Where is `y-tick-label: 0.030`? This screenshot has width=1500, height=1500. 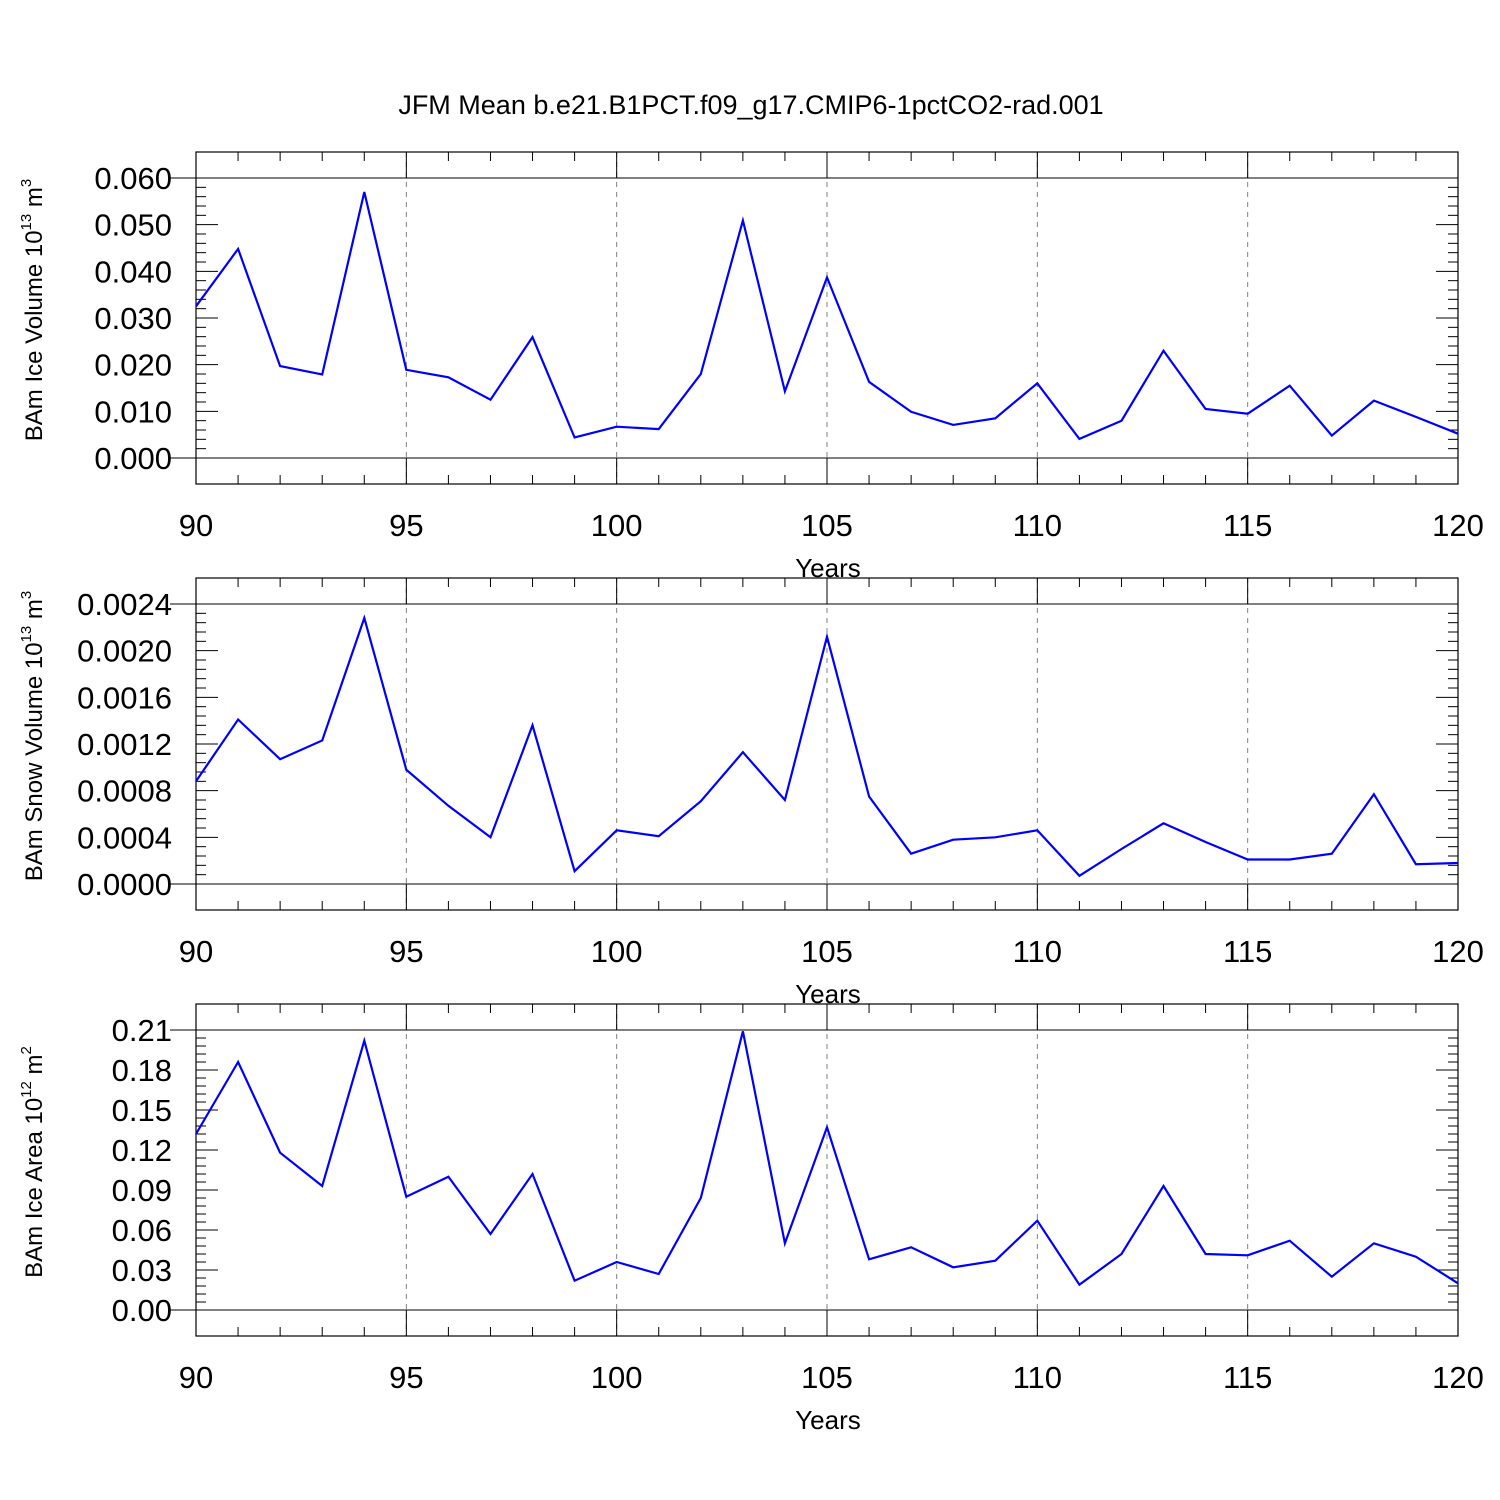 y-tick-label: 0.030 is located at coordinates (133, 318).